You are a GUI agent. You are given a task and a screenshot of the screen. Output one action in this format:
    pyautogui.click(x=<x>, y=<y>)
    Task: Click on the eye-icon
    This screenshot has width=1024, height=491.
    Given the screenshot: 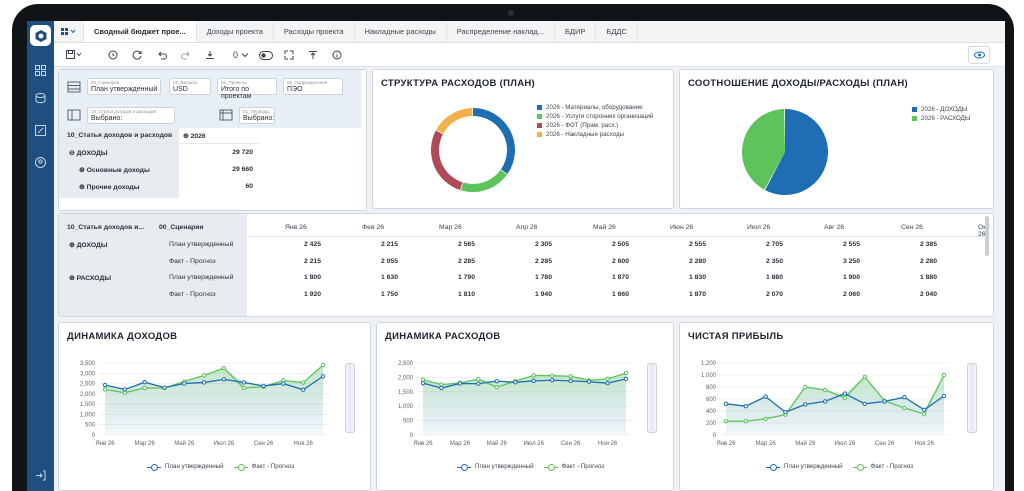 What is the action you would take?
    pyautogui.click(x=979, y=55)
    